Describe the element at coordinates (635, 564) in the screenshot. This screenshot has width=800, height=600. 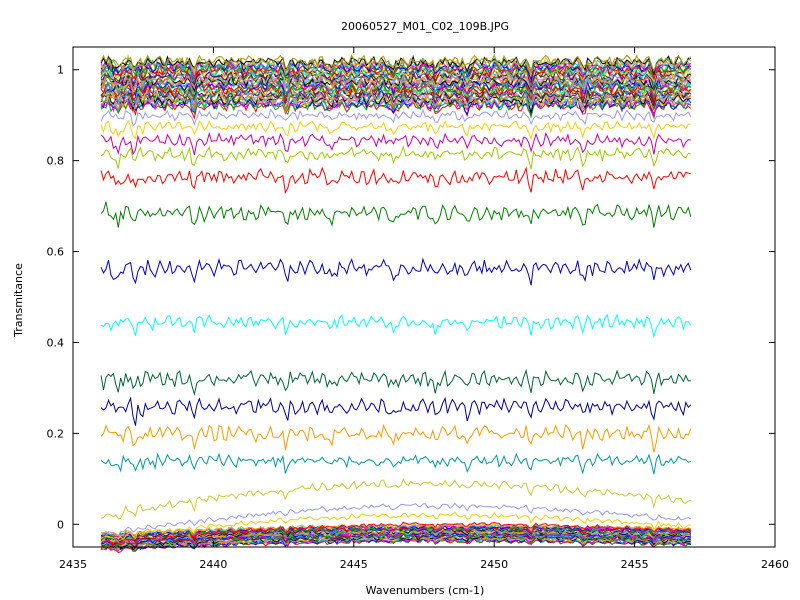
I see `x-tick-label: 2455` at that location.